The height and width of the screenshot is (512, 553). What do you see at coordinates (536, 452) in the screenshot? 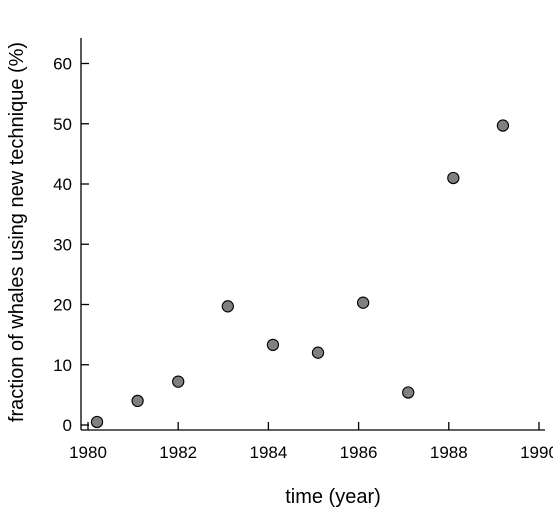
I see `x-tick-label: 1990` at bounding box center [536, 452].